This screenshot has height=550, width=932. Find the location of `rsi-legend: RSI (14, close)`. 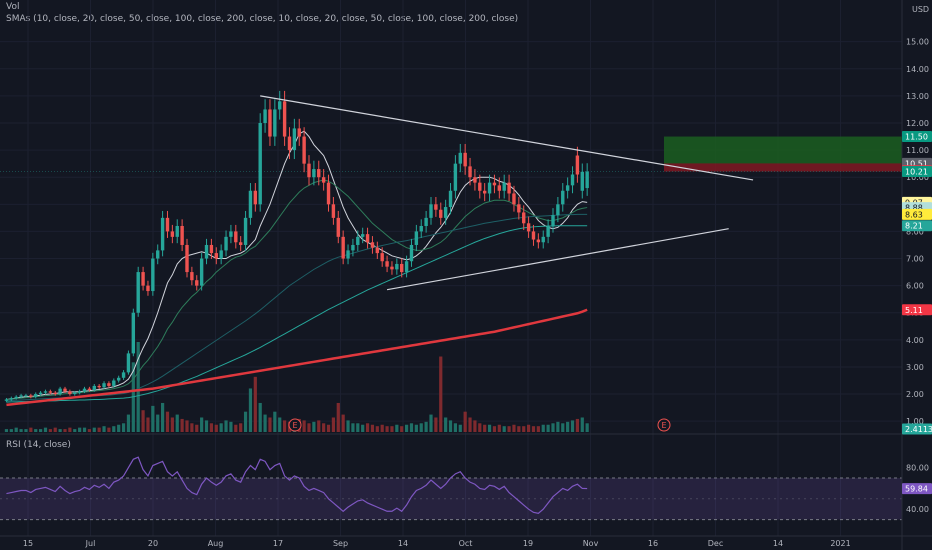

rsi-legend: RSI (14, close) is located at coordinates (38, 445).